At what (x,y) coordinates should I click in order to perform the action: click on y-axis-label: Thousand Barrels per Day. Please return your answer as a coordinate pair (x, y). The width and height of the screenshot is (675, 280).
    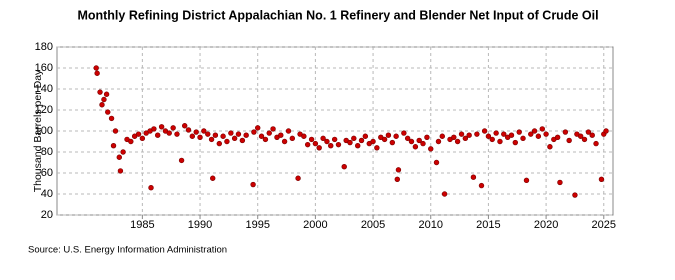
    Looking at the image, I should click on (38, 130).